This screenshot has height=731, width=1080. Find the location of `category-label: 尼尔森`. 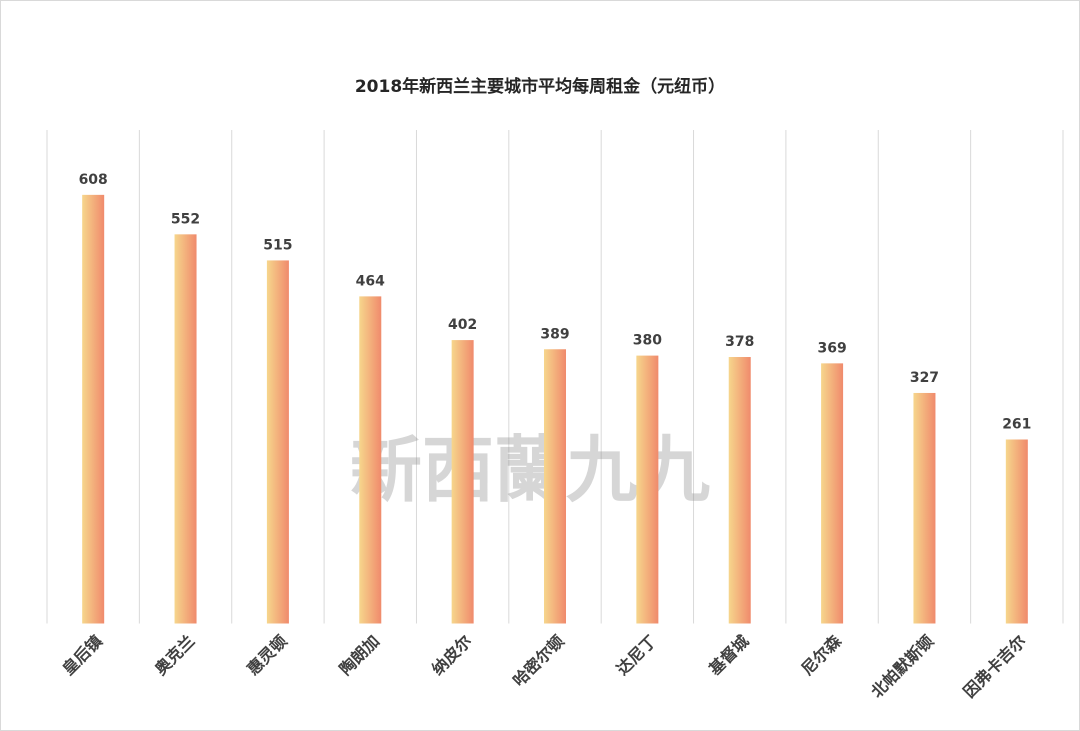

category-label: 尼尔森 is located at coordinates (822, 655).